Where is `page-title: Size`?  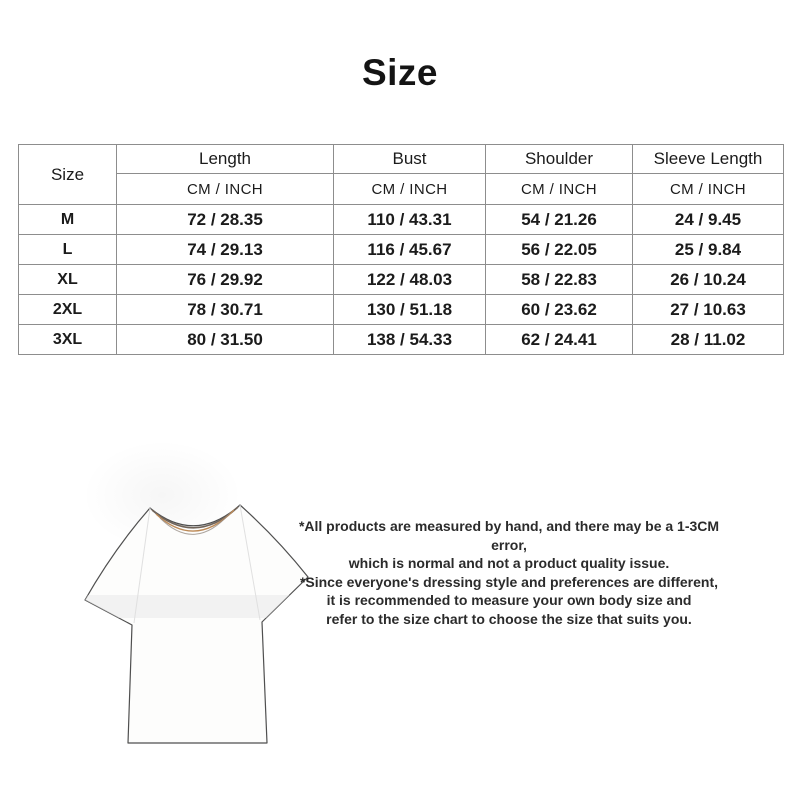 page-title: Size is located at coordinates (400, 72).